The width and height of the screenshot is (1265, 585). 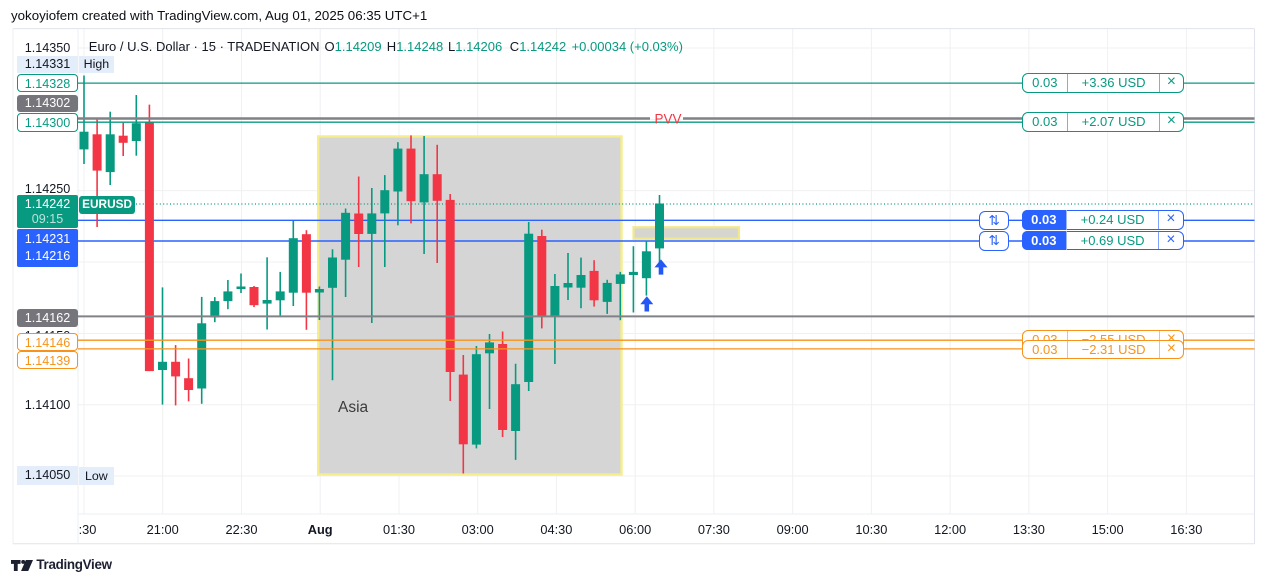 I want to click on svg-text: PVV, so click(x=668, y=119).